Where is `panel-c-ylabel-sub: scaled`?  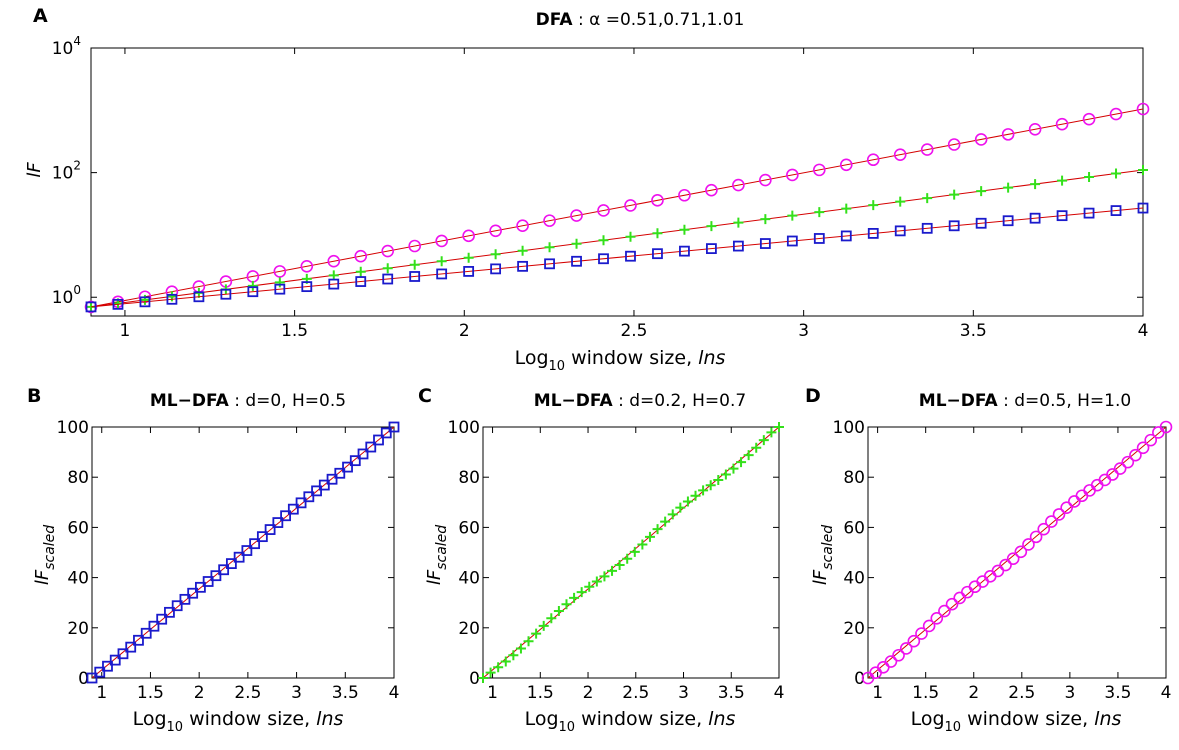 panel-c-ylabel-sub: scaled is located at coordinates (442, 547).